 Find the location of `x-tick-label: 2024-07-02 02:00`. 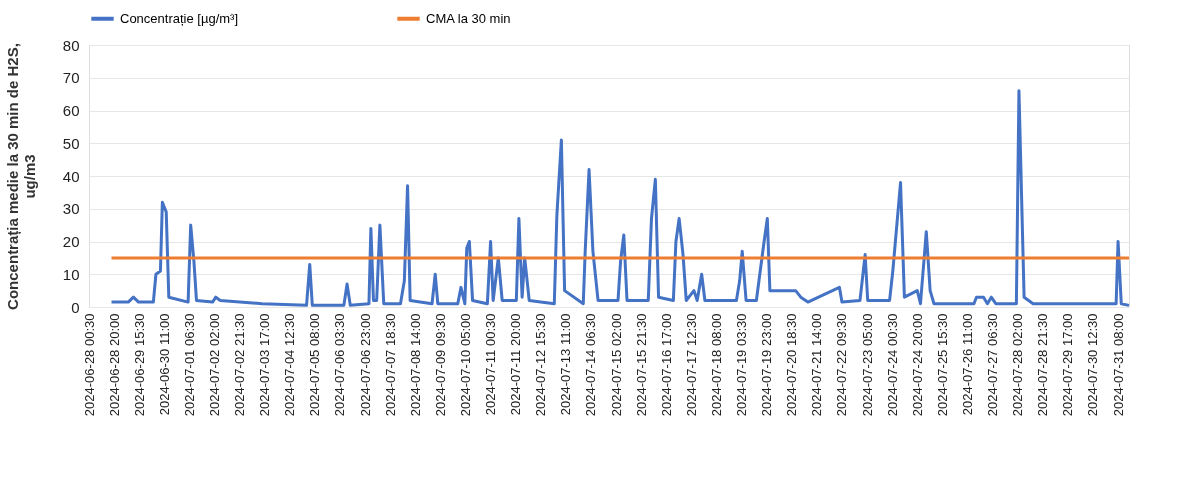

x-tick-label: 2024-07-02 02:00 is located at coordinates (214, 365).